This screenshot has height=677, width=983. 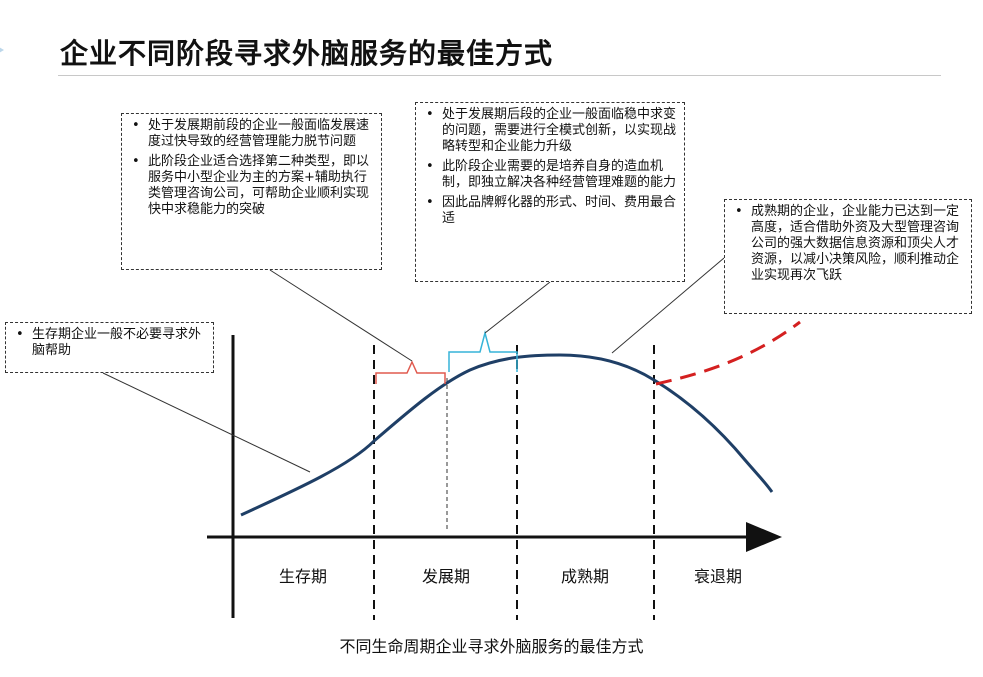 What do you see at coordinates (668, 305) in the screenshot?
I see `leader-line-mature` at bounding box center [668, 305].